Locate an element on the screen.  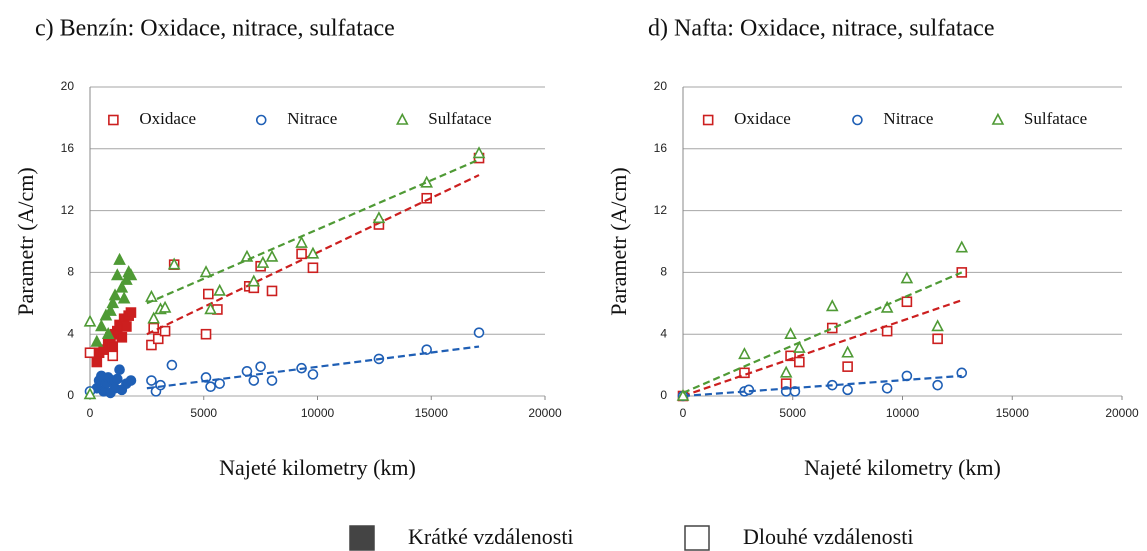
y-tick-label: 4 is located at coordinates (663, 333).